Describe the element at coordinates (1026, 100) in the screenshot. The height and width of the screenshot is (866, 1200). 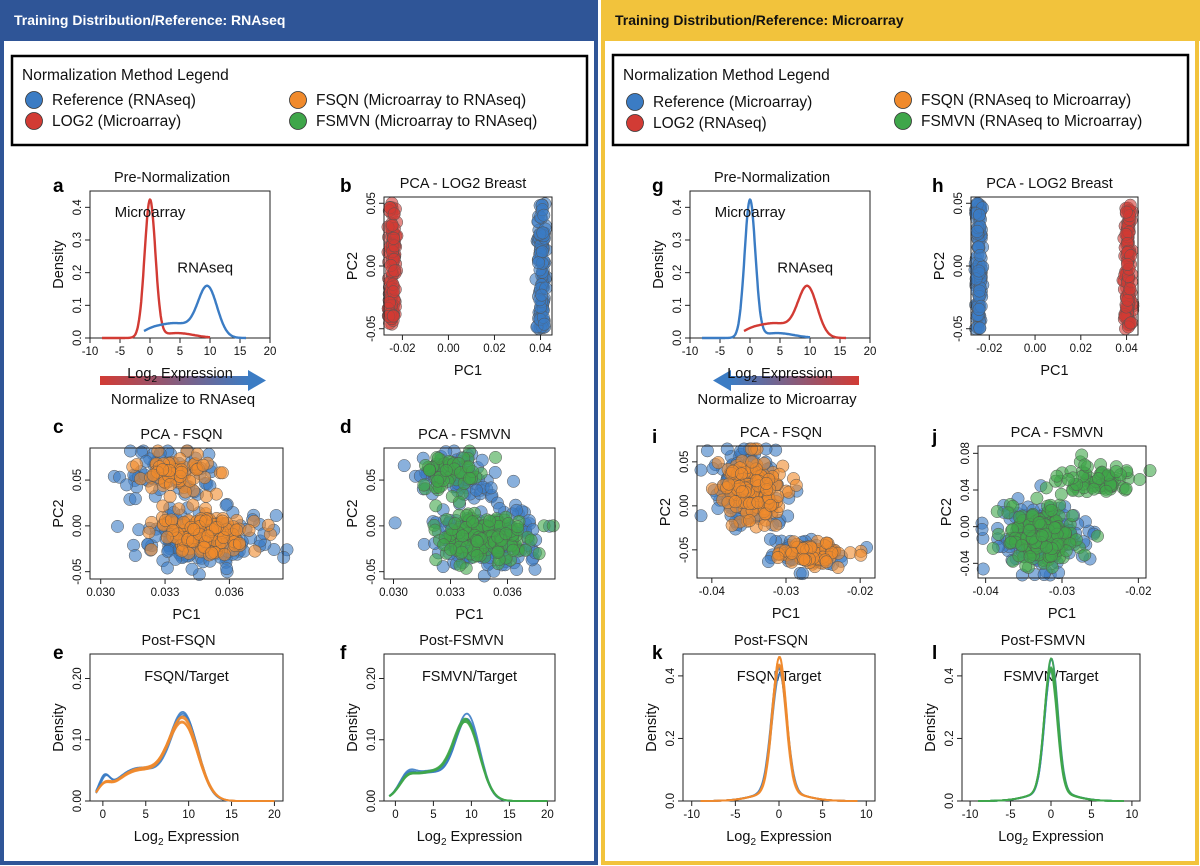
I see `right-legend-item-fsqn: FSQN (RNAseq to Microarray)` at that location.